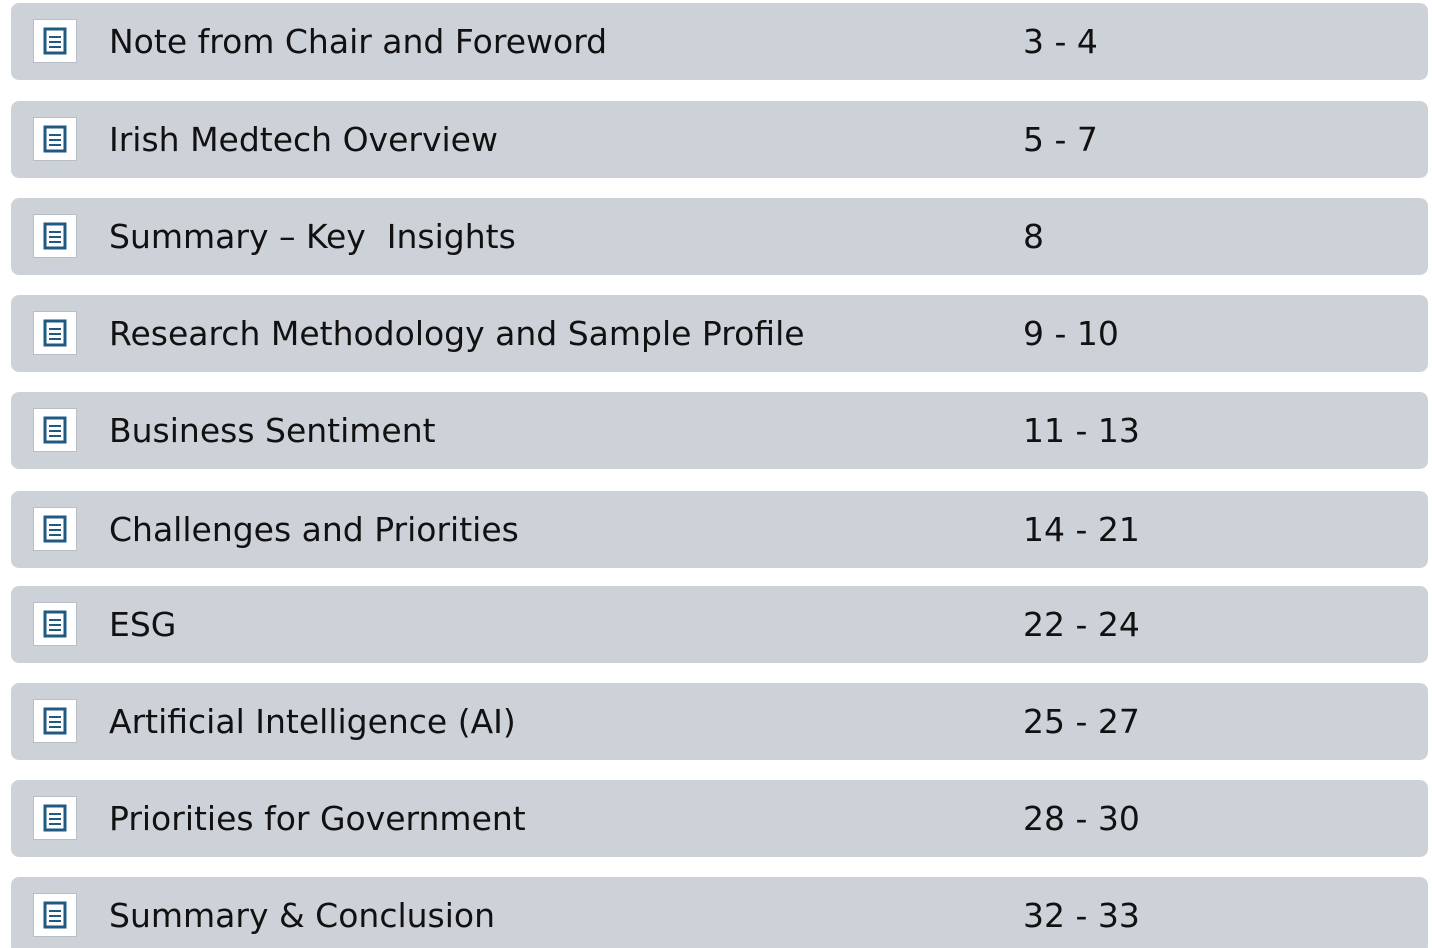 This screenshot has width=1432, height=948. Describe the element at coordinates (302, 915) in the screenshot. I see `toc-title: Summary & Conclusion` at that location.